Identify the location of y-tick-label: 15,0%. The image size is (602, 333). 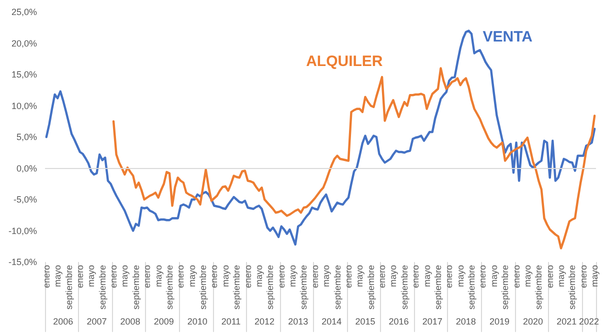
(24, 75).